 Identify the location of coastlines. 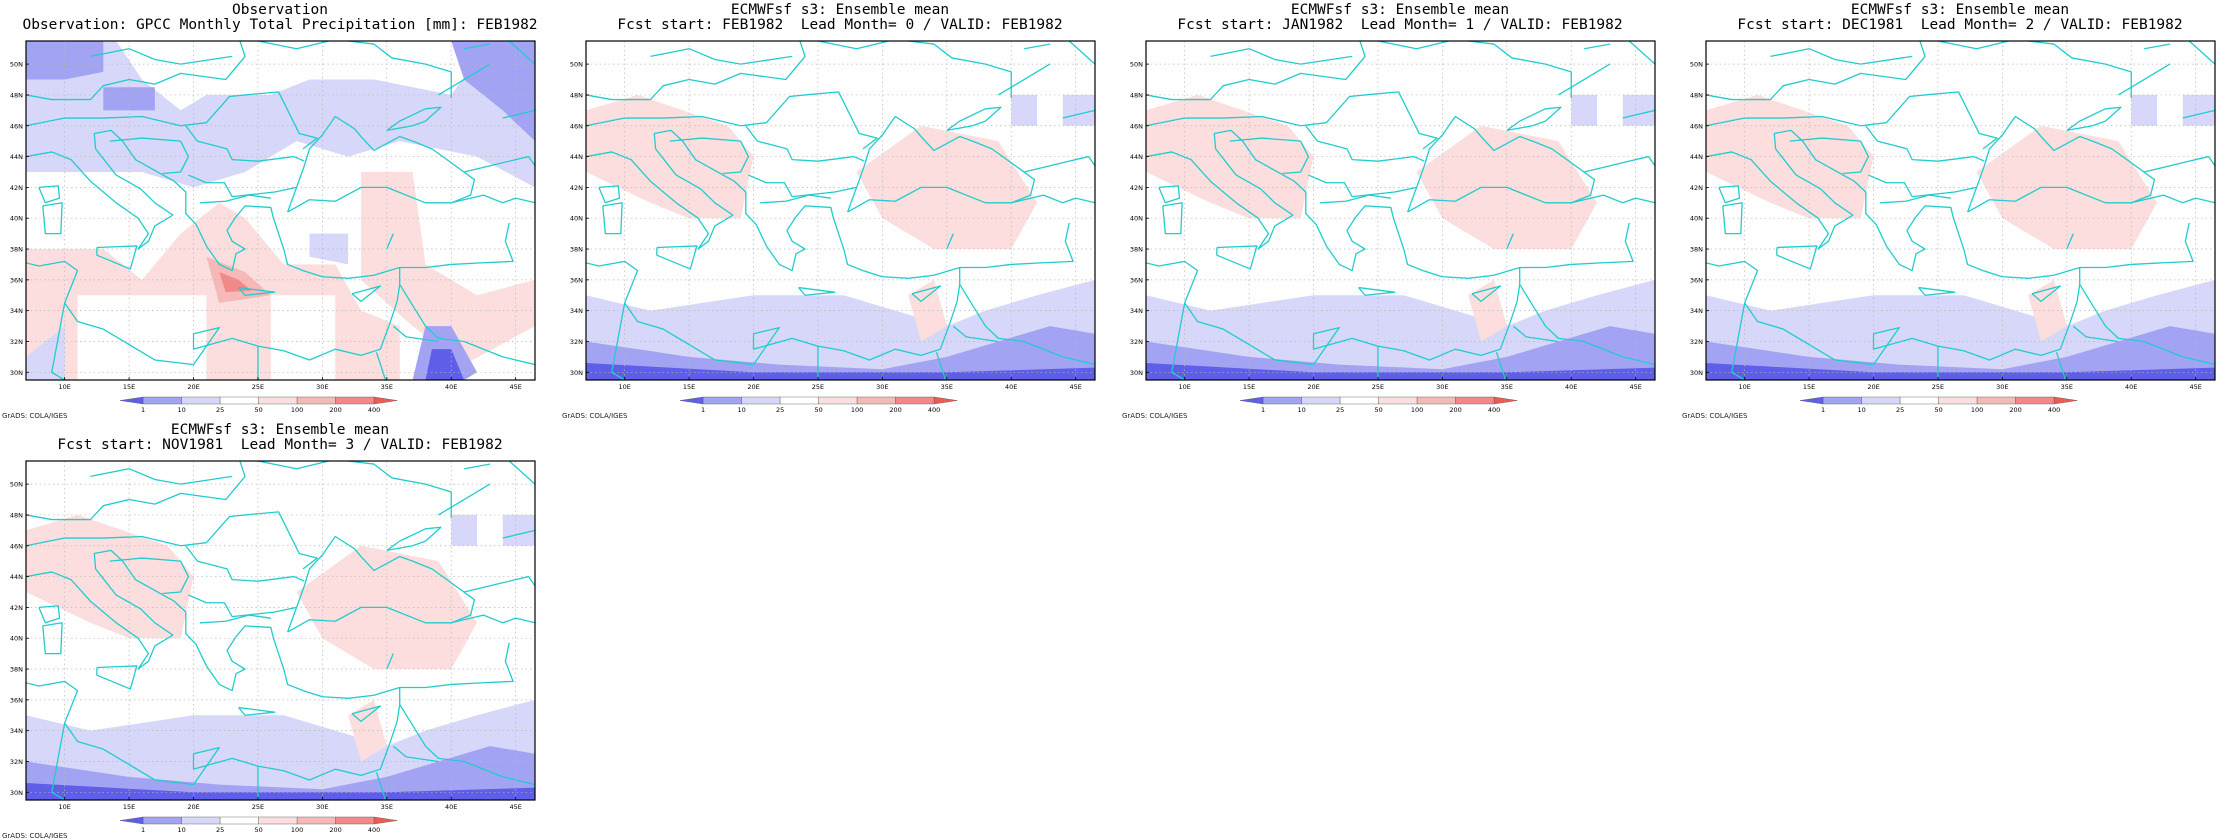
(280, 630).